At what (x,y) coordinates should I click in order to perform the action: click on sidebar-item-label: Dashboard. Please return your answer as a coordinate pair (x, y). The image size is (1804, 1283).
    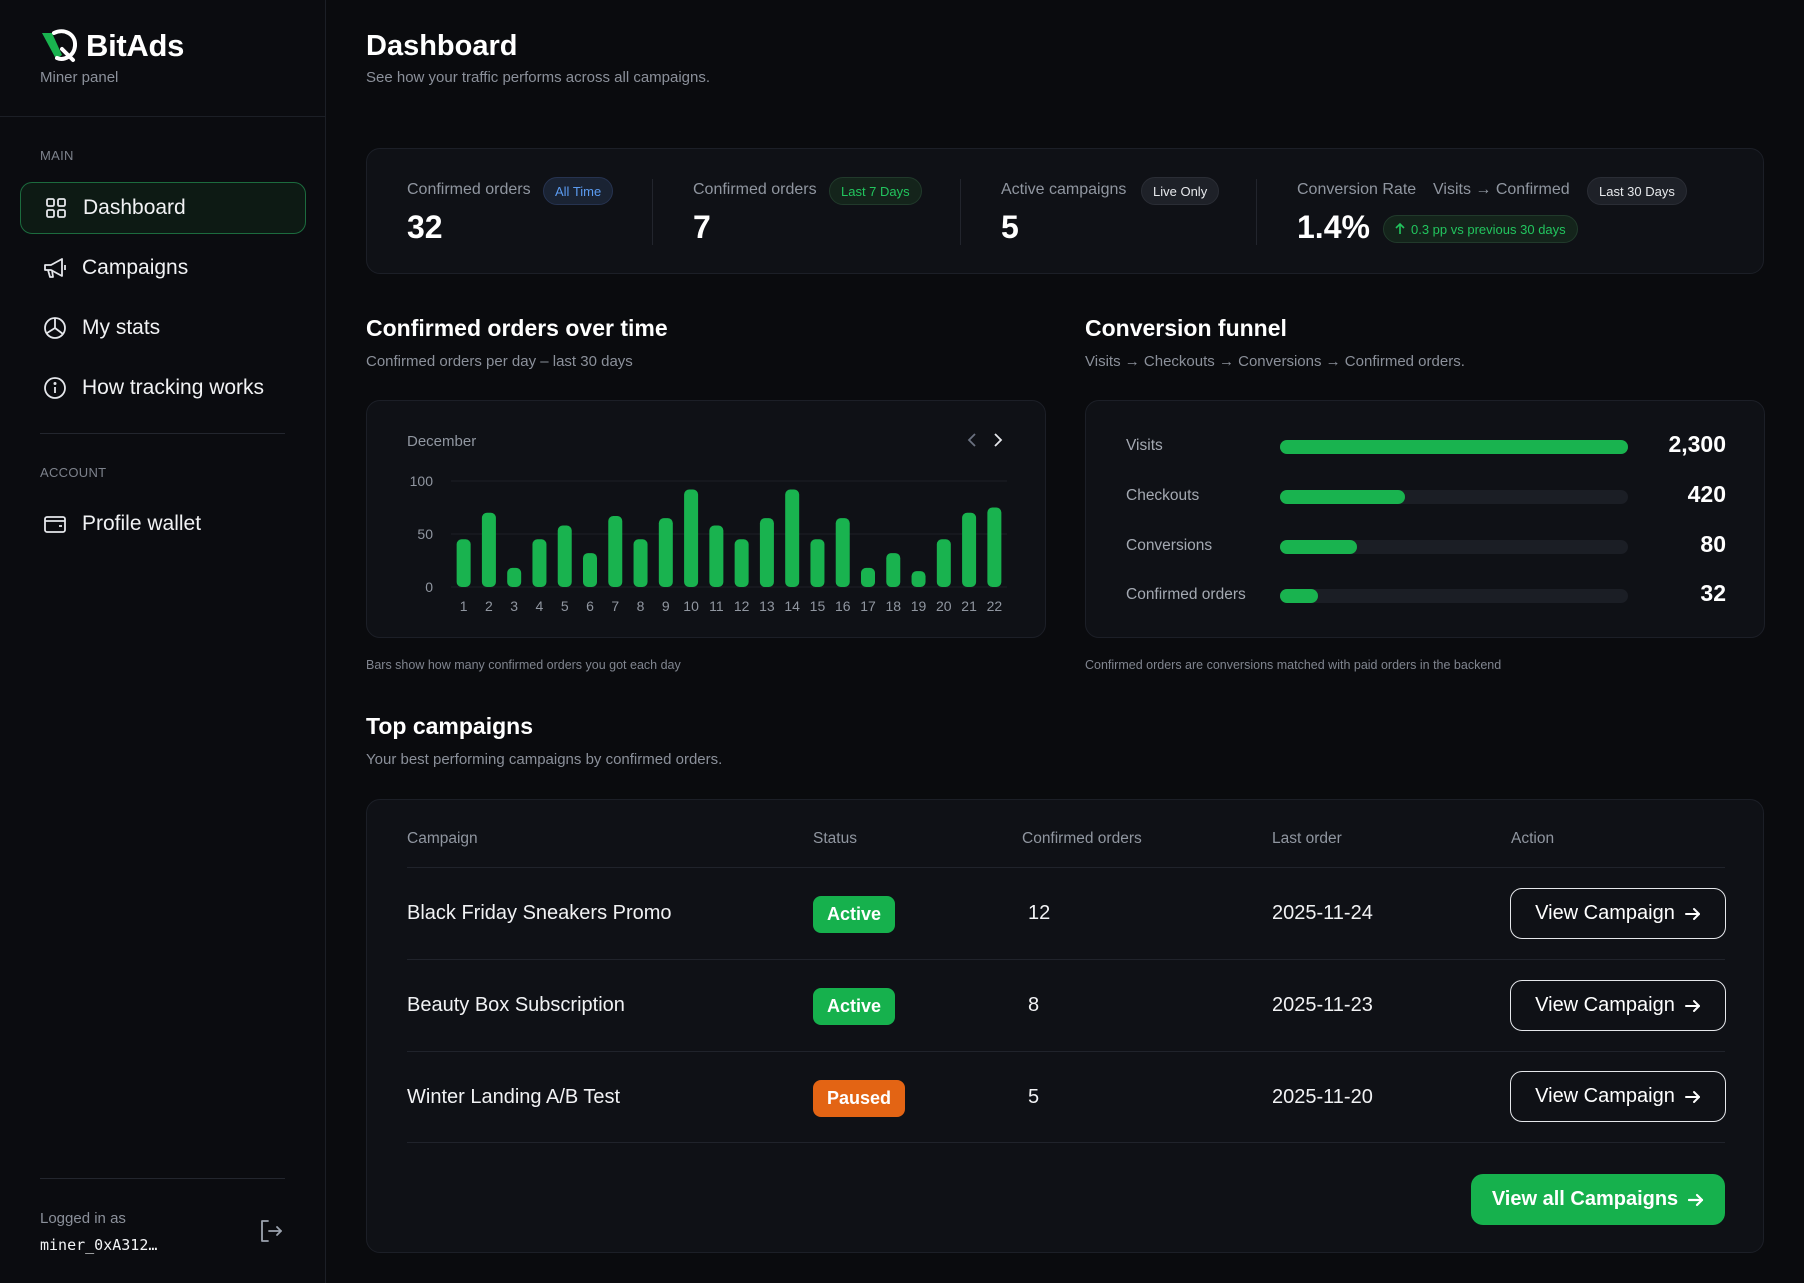
    Looking at the image, I should click on (134, 207).